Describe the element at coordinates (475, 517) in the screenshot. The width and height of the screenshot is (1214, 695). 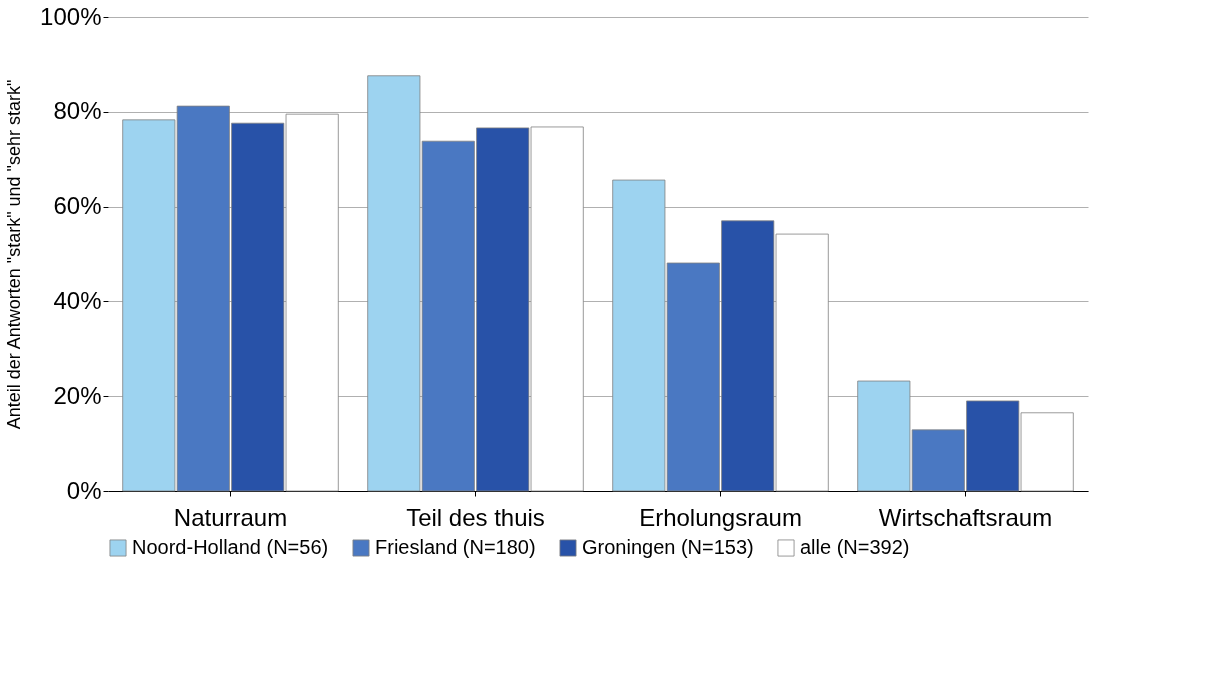
I see `x-tick-label: Teil des thuis` at that location.